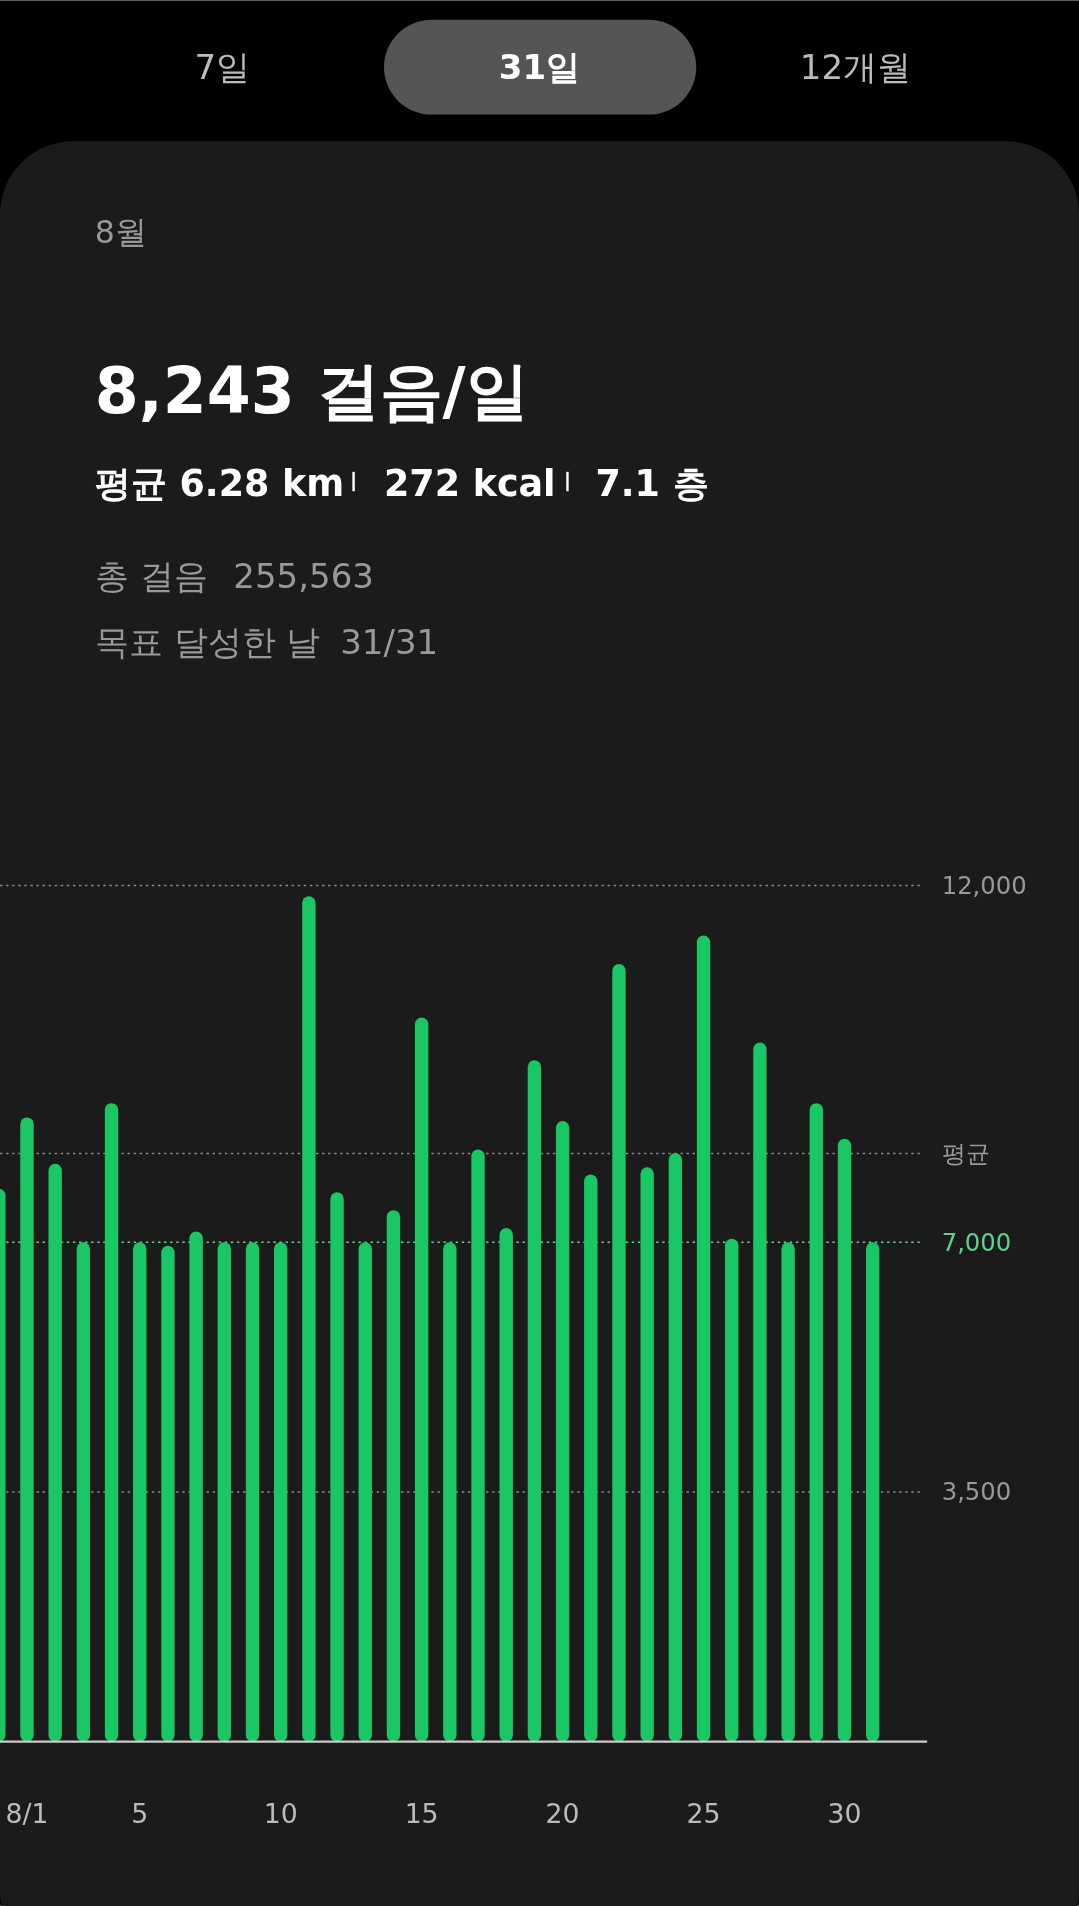 The height and width of the screenshot is (1906, 1079). What do you see at coordinates (27, 1813) in the screenshot?
I see `x-tick-label: 8/1` at bounding box center [27, 1813].